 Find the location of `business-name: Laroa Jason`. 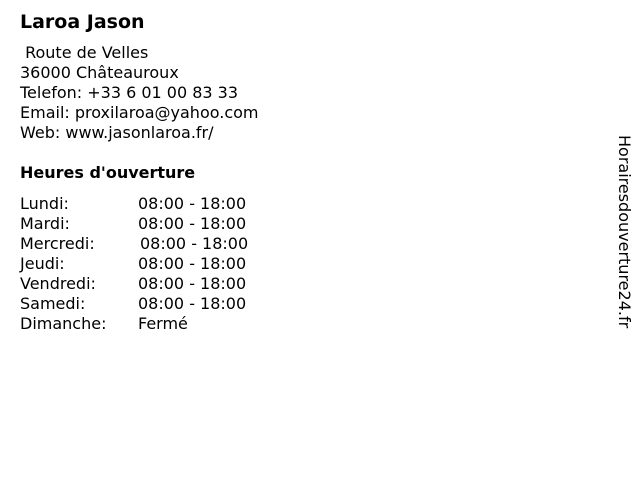

business-name: Laroa Jason is located at coordinates (82, 22).